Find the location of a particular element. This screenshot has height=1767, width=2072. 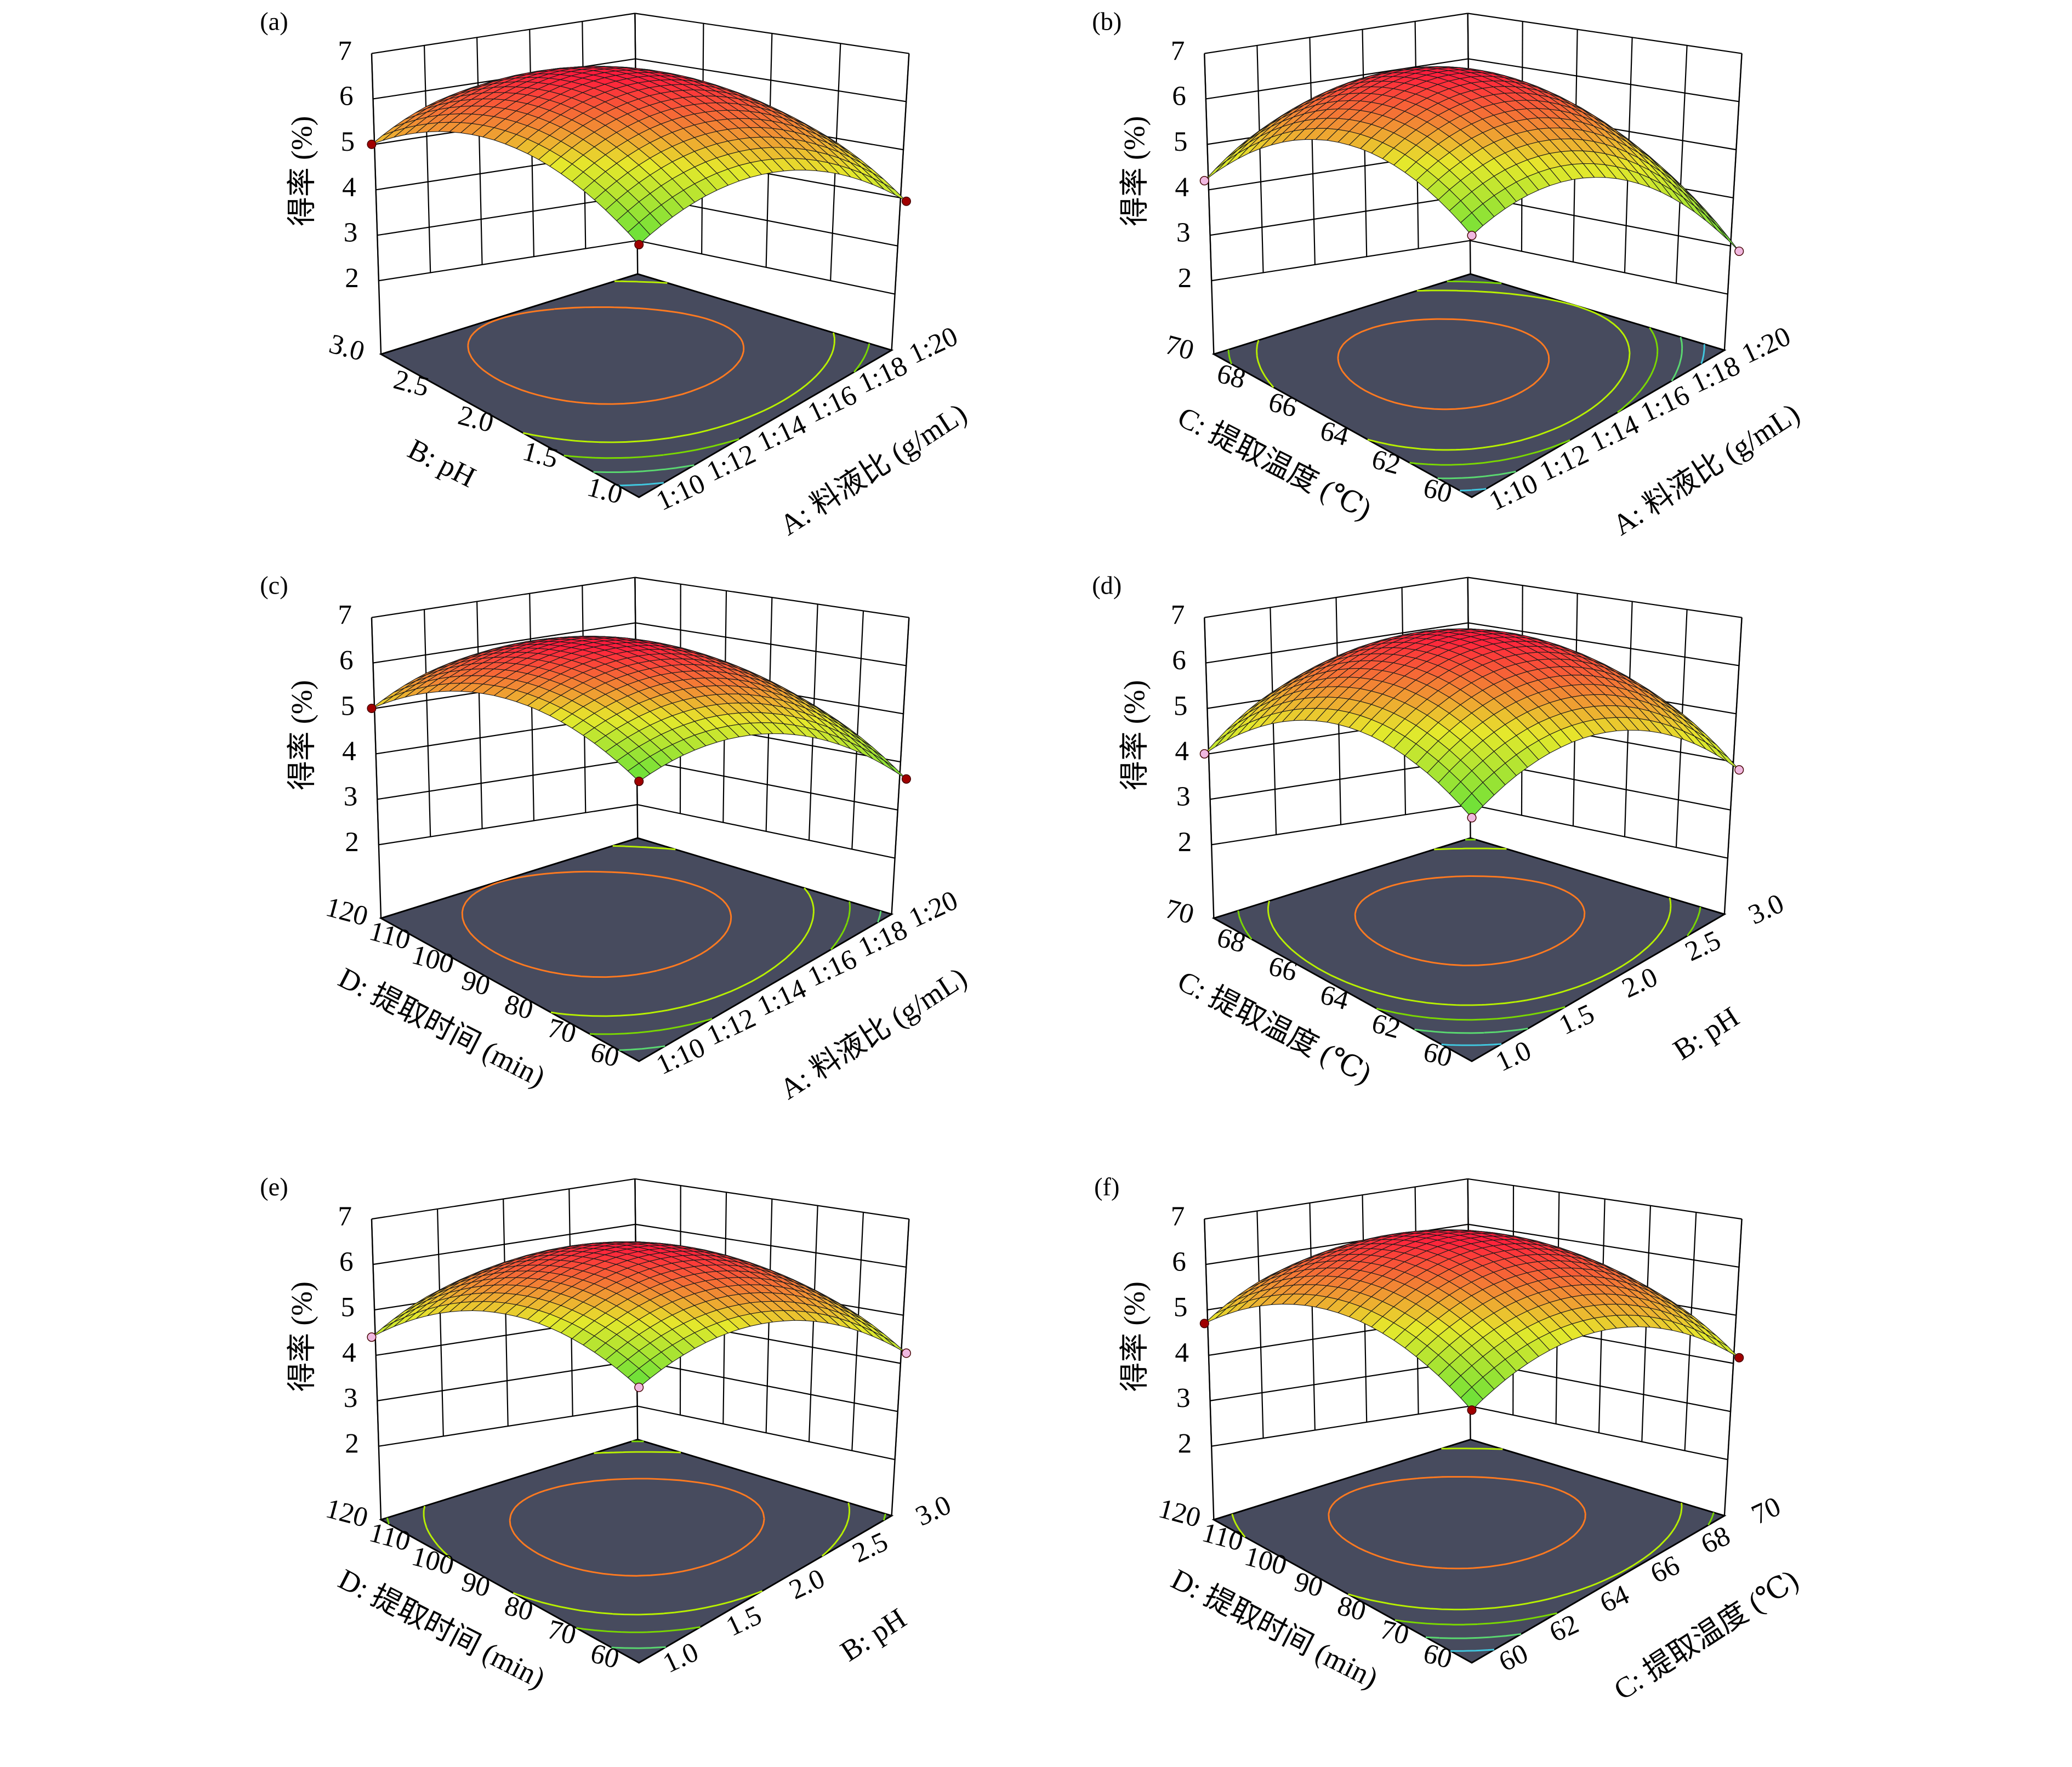

right-axis-tick-label: 3.0 is located at coordinates (1766, 910).